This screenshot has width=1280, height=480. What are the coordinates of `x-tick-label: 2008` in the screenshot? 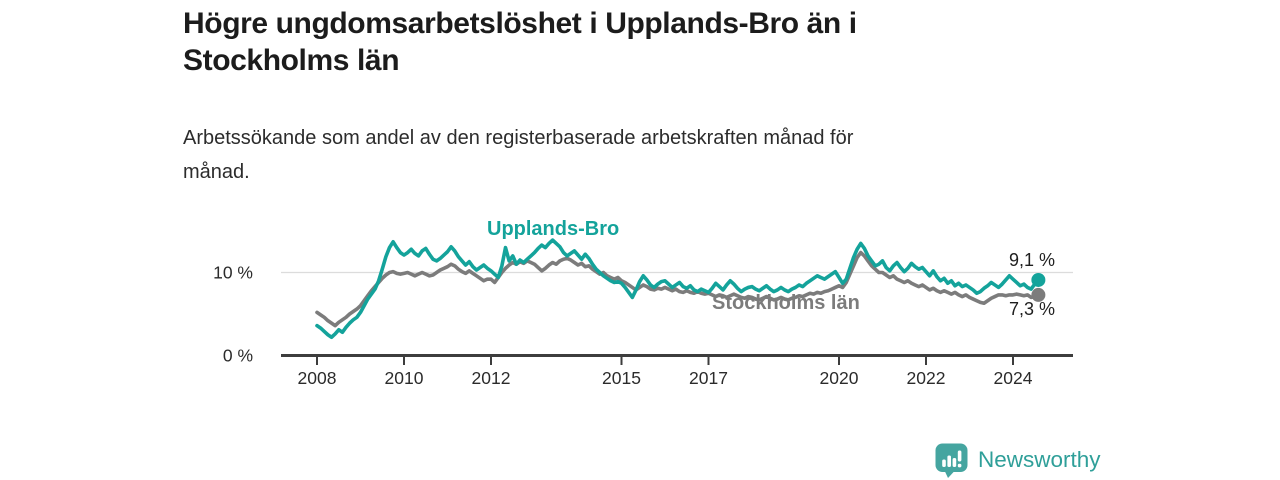 It's located at (317, 378).